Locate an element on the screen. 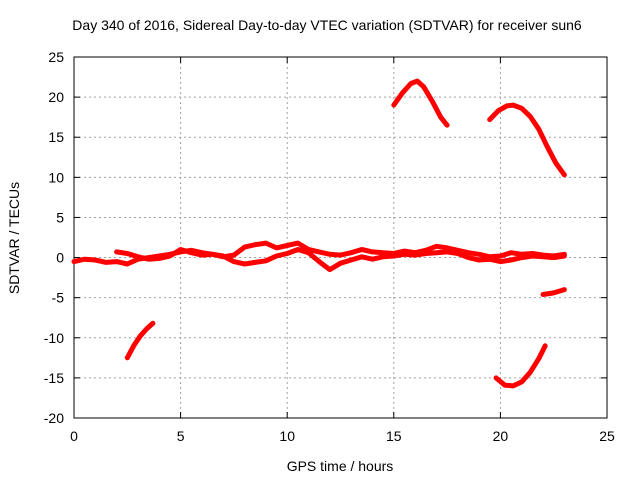 The image size is (640, 480). x-tick-label: 25 is located at coordinates (607, 436).